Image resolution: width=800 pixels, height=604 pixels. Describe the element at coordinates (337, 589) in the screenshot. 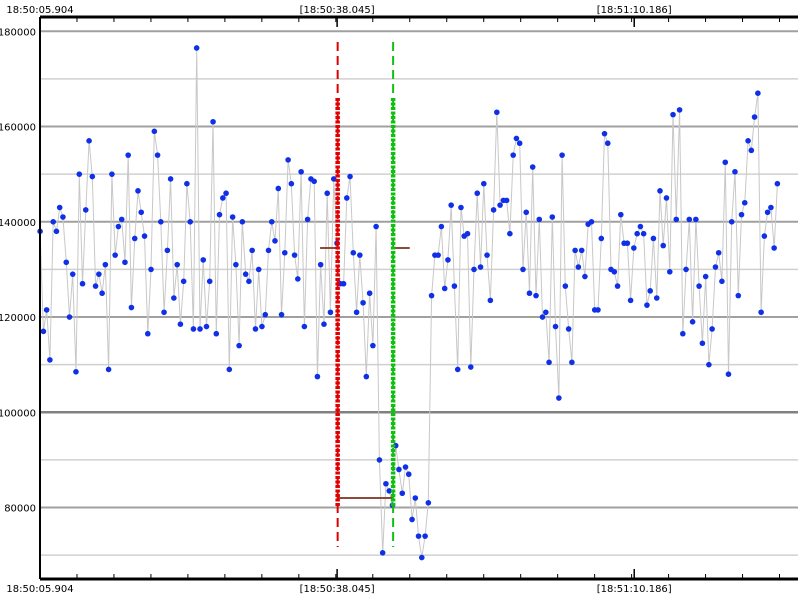

I see `x-tick-label-bottom: [18:50:38.045]` at that location.